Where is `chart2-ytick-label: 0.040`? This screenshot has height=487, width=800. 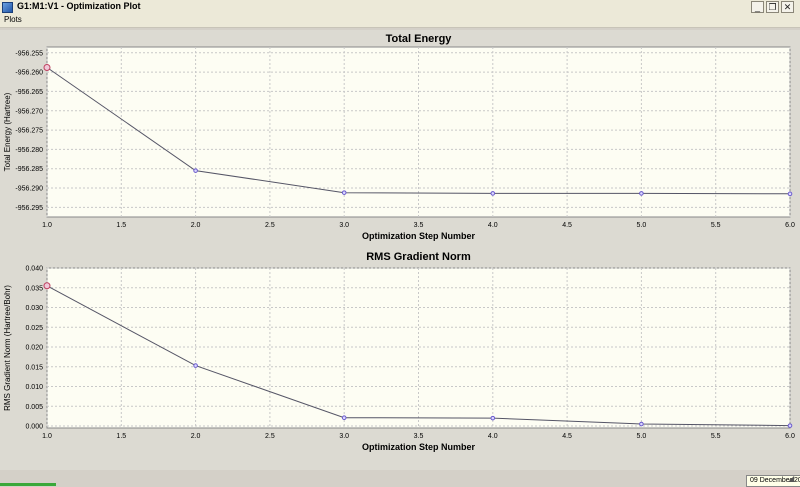
chart2-ytick-label: 0.040 is located at coordinates (34, 269).